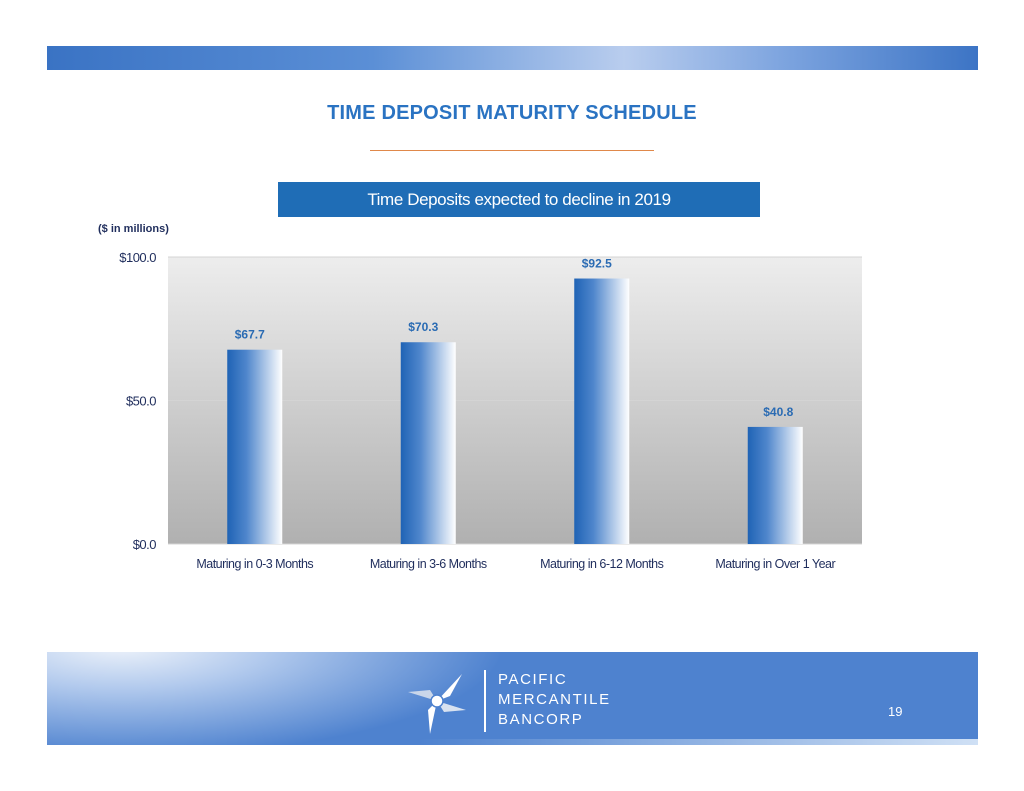 The height and width of the screenshot is (791, 1024). What do you see at coordinates (698, 742) in the screenshot?
I see `banner-edge` at bounding box center [698, 742].